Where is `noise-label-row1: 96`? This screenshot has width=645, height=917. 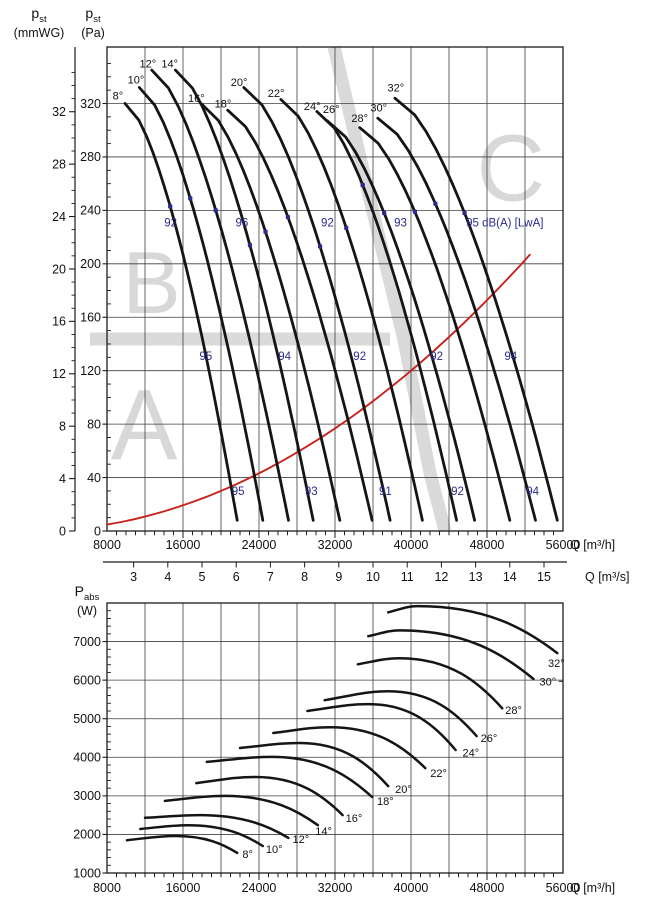 noise-label-row1: 96 is located at coordinates (242, 223).